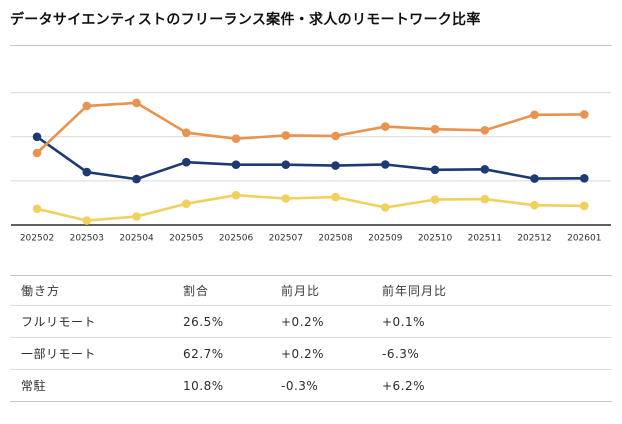 This screenshot has height=424, width=622. Describe the element at coordinates (136, 239) in the screenshot. I see `x-tick-label: 202504` at that location.